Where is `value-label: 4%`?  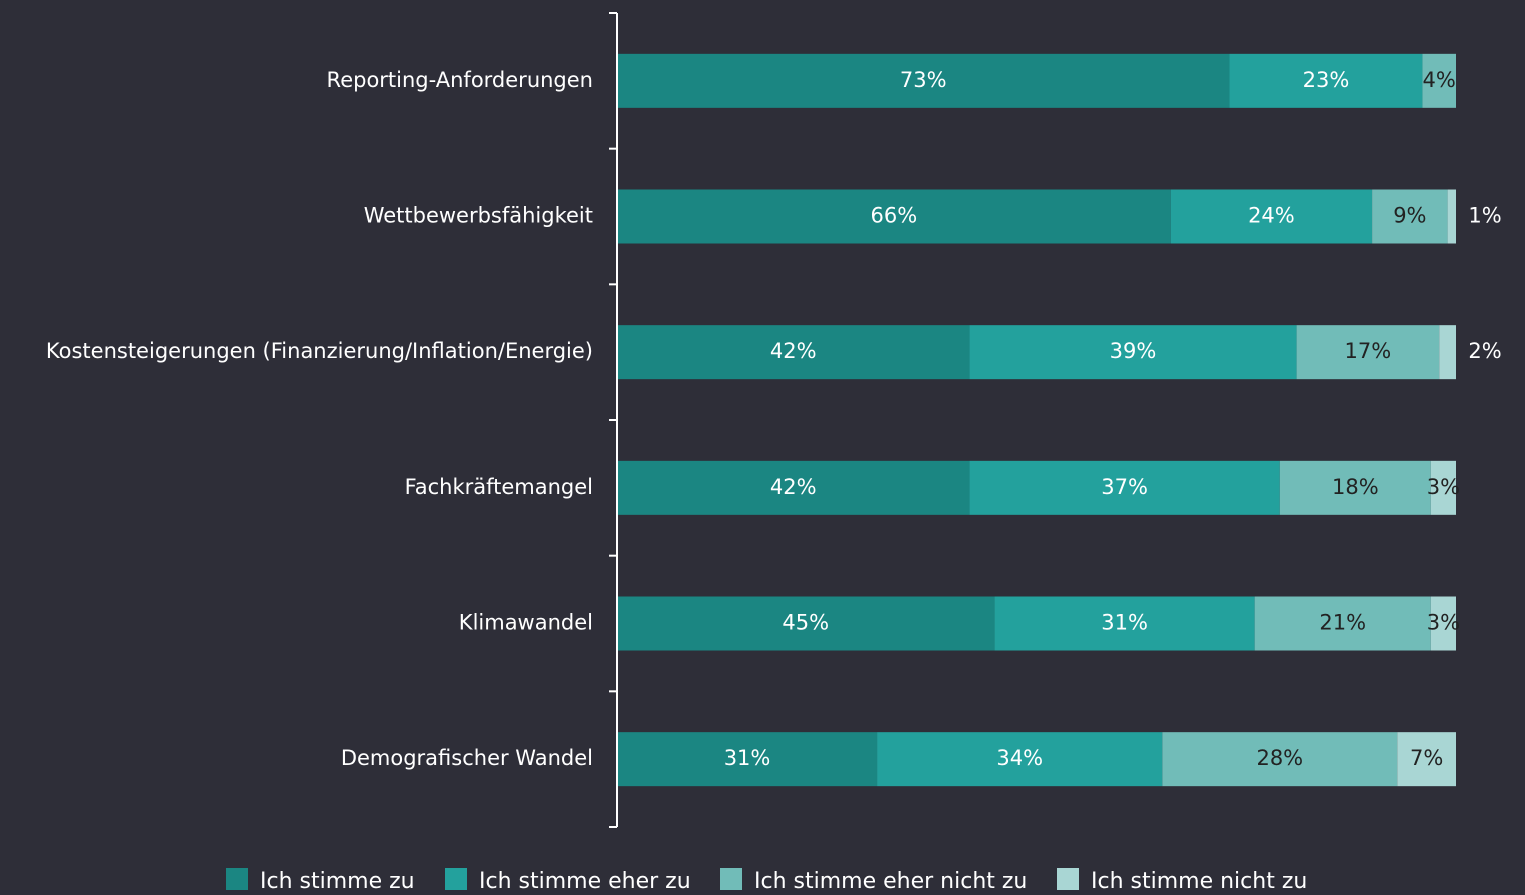
value-label: 4% is located at coordinates (1439, 80).